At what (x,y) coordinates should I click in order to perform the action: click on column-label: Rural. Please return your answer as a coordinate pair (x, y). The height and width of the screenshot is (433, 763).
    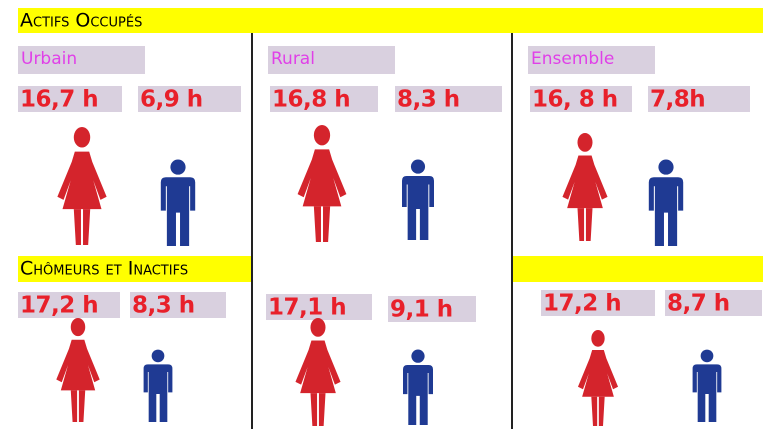
    Looking at the image, I should click on (293, 59).